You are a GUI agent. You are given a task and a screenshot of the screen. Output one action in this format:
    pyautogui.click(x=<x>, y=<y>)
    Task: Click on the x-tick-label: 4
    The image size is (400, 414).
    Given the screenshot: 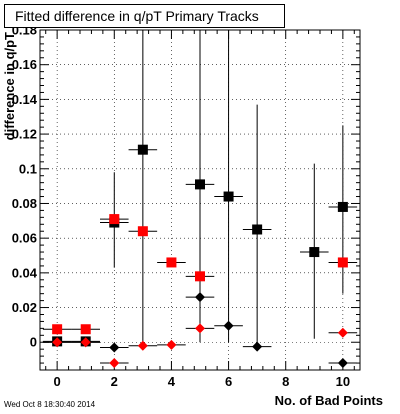 What is the action you would take?
    pyautogui.click(x=172, y=381)
    